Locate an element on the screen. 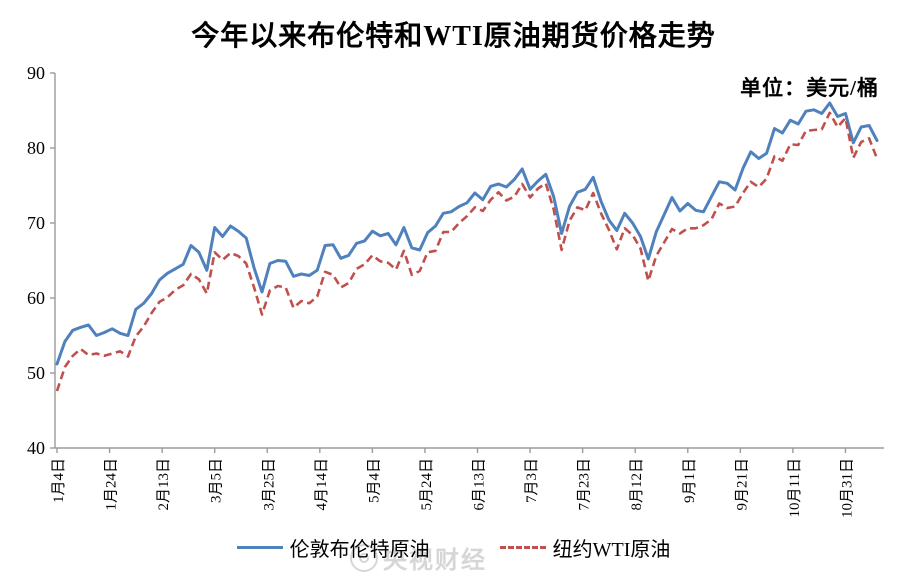 The image size is (907, 580). legend: 伦敦布伦特原油 纽约WTI原油 is located at coordinates (453, 547).